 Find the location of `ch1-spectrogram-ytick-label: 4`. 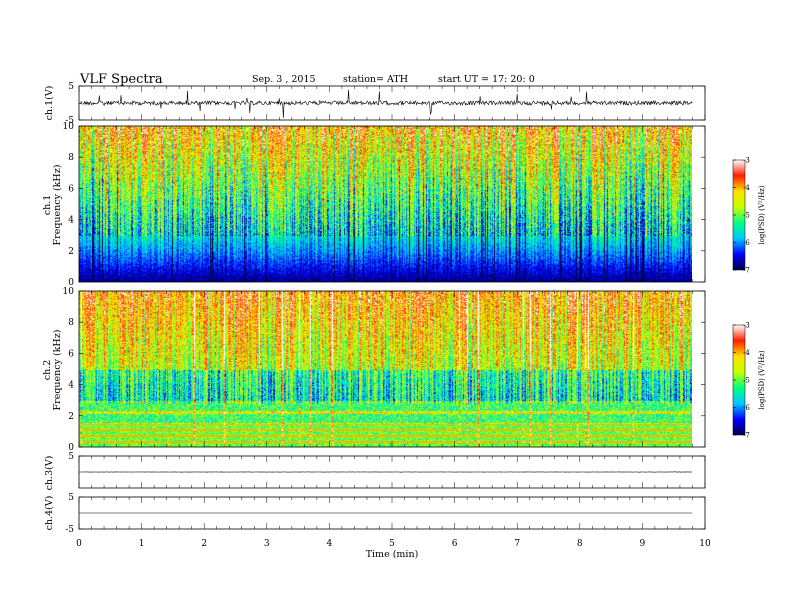

ch1-spectrogram-ytick-label: 4 is located at coordinates (71, 221).